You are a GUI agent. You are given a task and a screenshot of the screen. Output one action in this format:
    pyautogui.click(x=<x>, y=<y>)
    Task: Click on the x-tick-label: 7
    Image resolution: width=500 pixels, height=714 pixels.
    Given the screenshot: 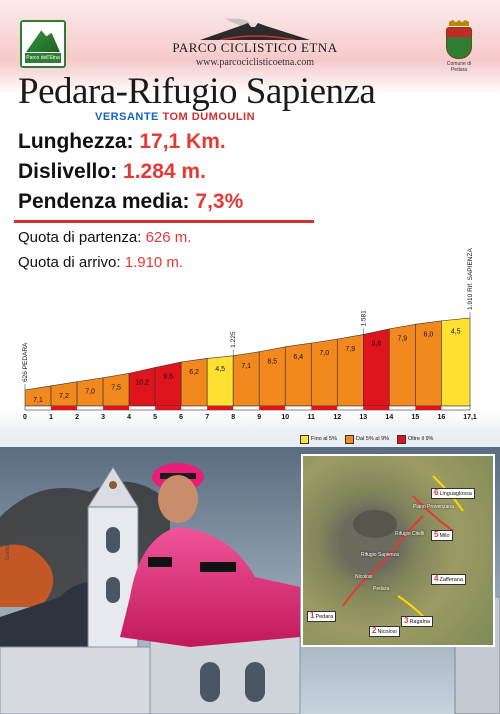 What is the action you would take?
    pyautogui.click(x=207, y=417)
    